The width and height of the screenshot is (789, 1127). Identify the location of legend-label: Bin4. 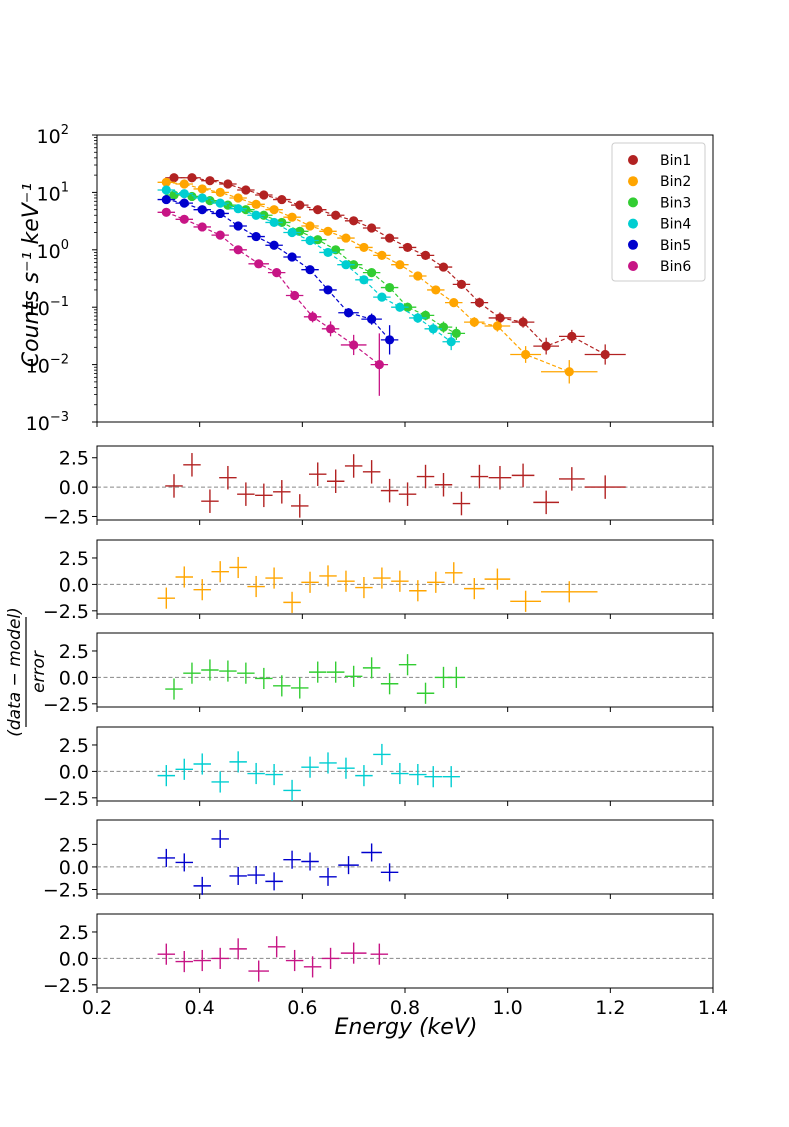
(675, 225).